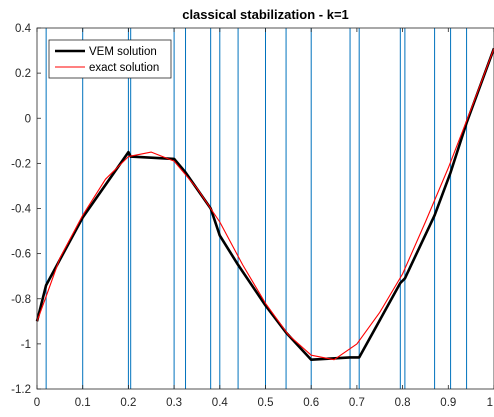 This screenshot has width=494, height=417. Describe the element at coordinates (28, 119) in the screenshot. I see `y-tick-label: 0` at that location.